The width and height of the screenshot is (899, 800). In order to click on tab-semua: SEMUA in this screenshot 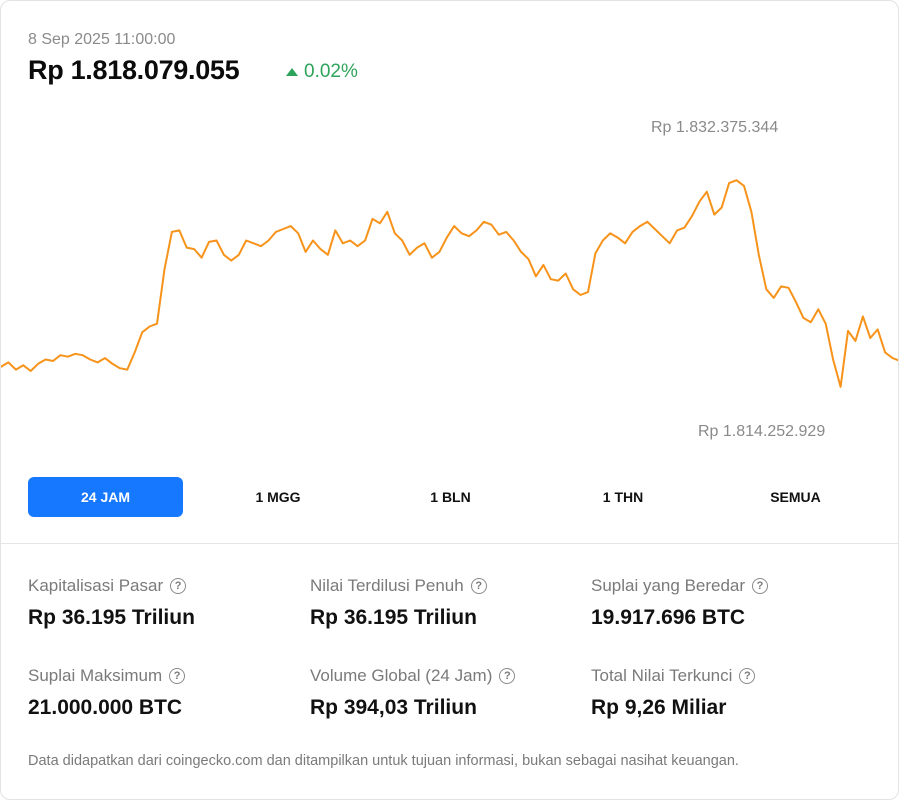, I will do `click(795, 497)`.